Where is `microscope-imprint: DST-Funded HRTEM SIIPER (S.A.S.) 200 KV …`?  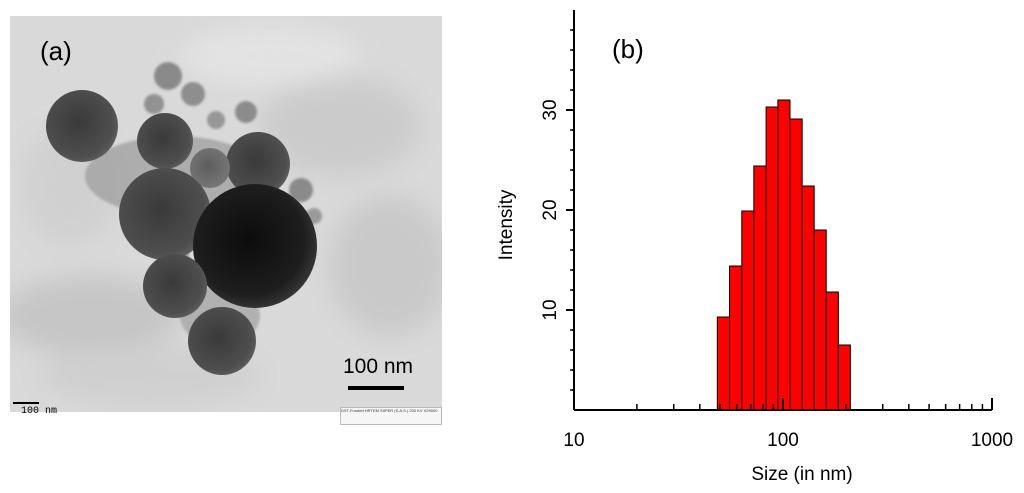
microscope-imprint: DST-Funded HRTEM SIIPER (S.A.S.) 200 KV … is located at coordinates (391, 416).